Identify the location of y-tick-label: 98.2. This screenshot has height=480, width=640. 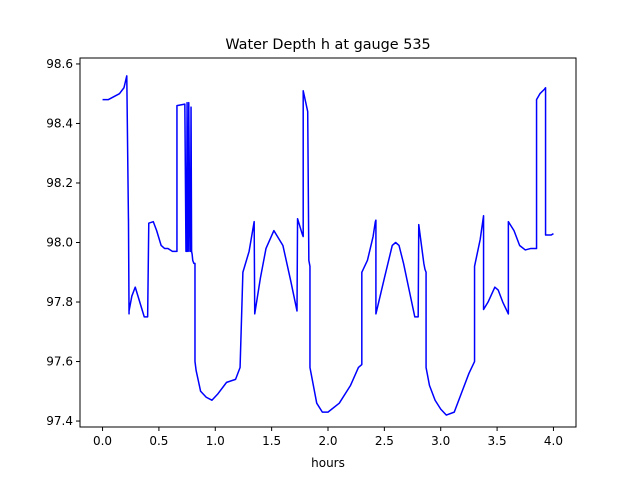
(59, 183).